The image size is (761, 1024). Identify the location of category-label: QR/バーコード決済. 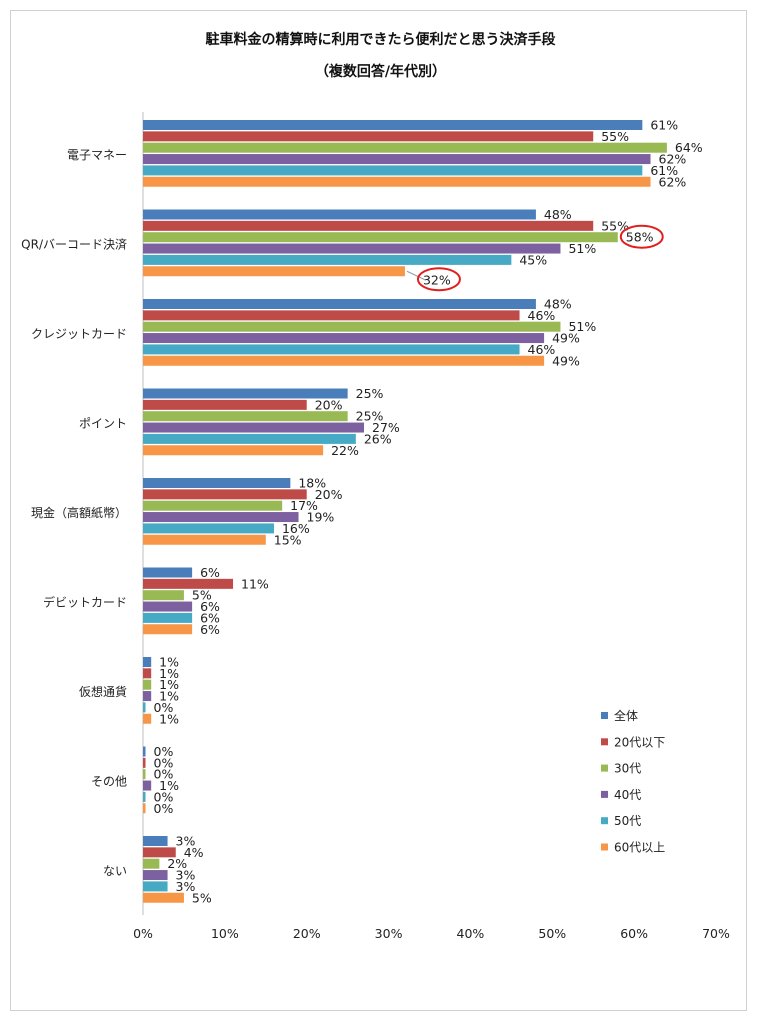
(74, 244).